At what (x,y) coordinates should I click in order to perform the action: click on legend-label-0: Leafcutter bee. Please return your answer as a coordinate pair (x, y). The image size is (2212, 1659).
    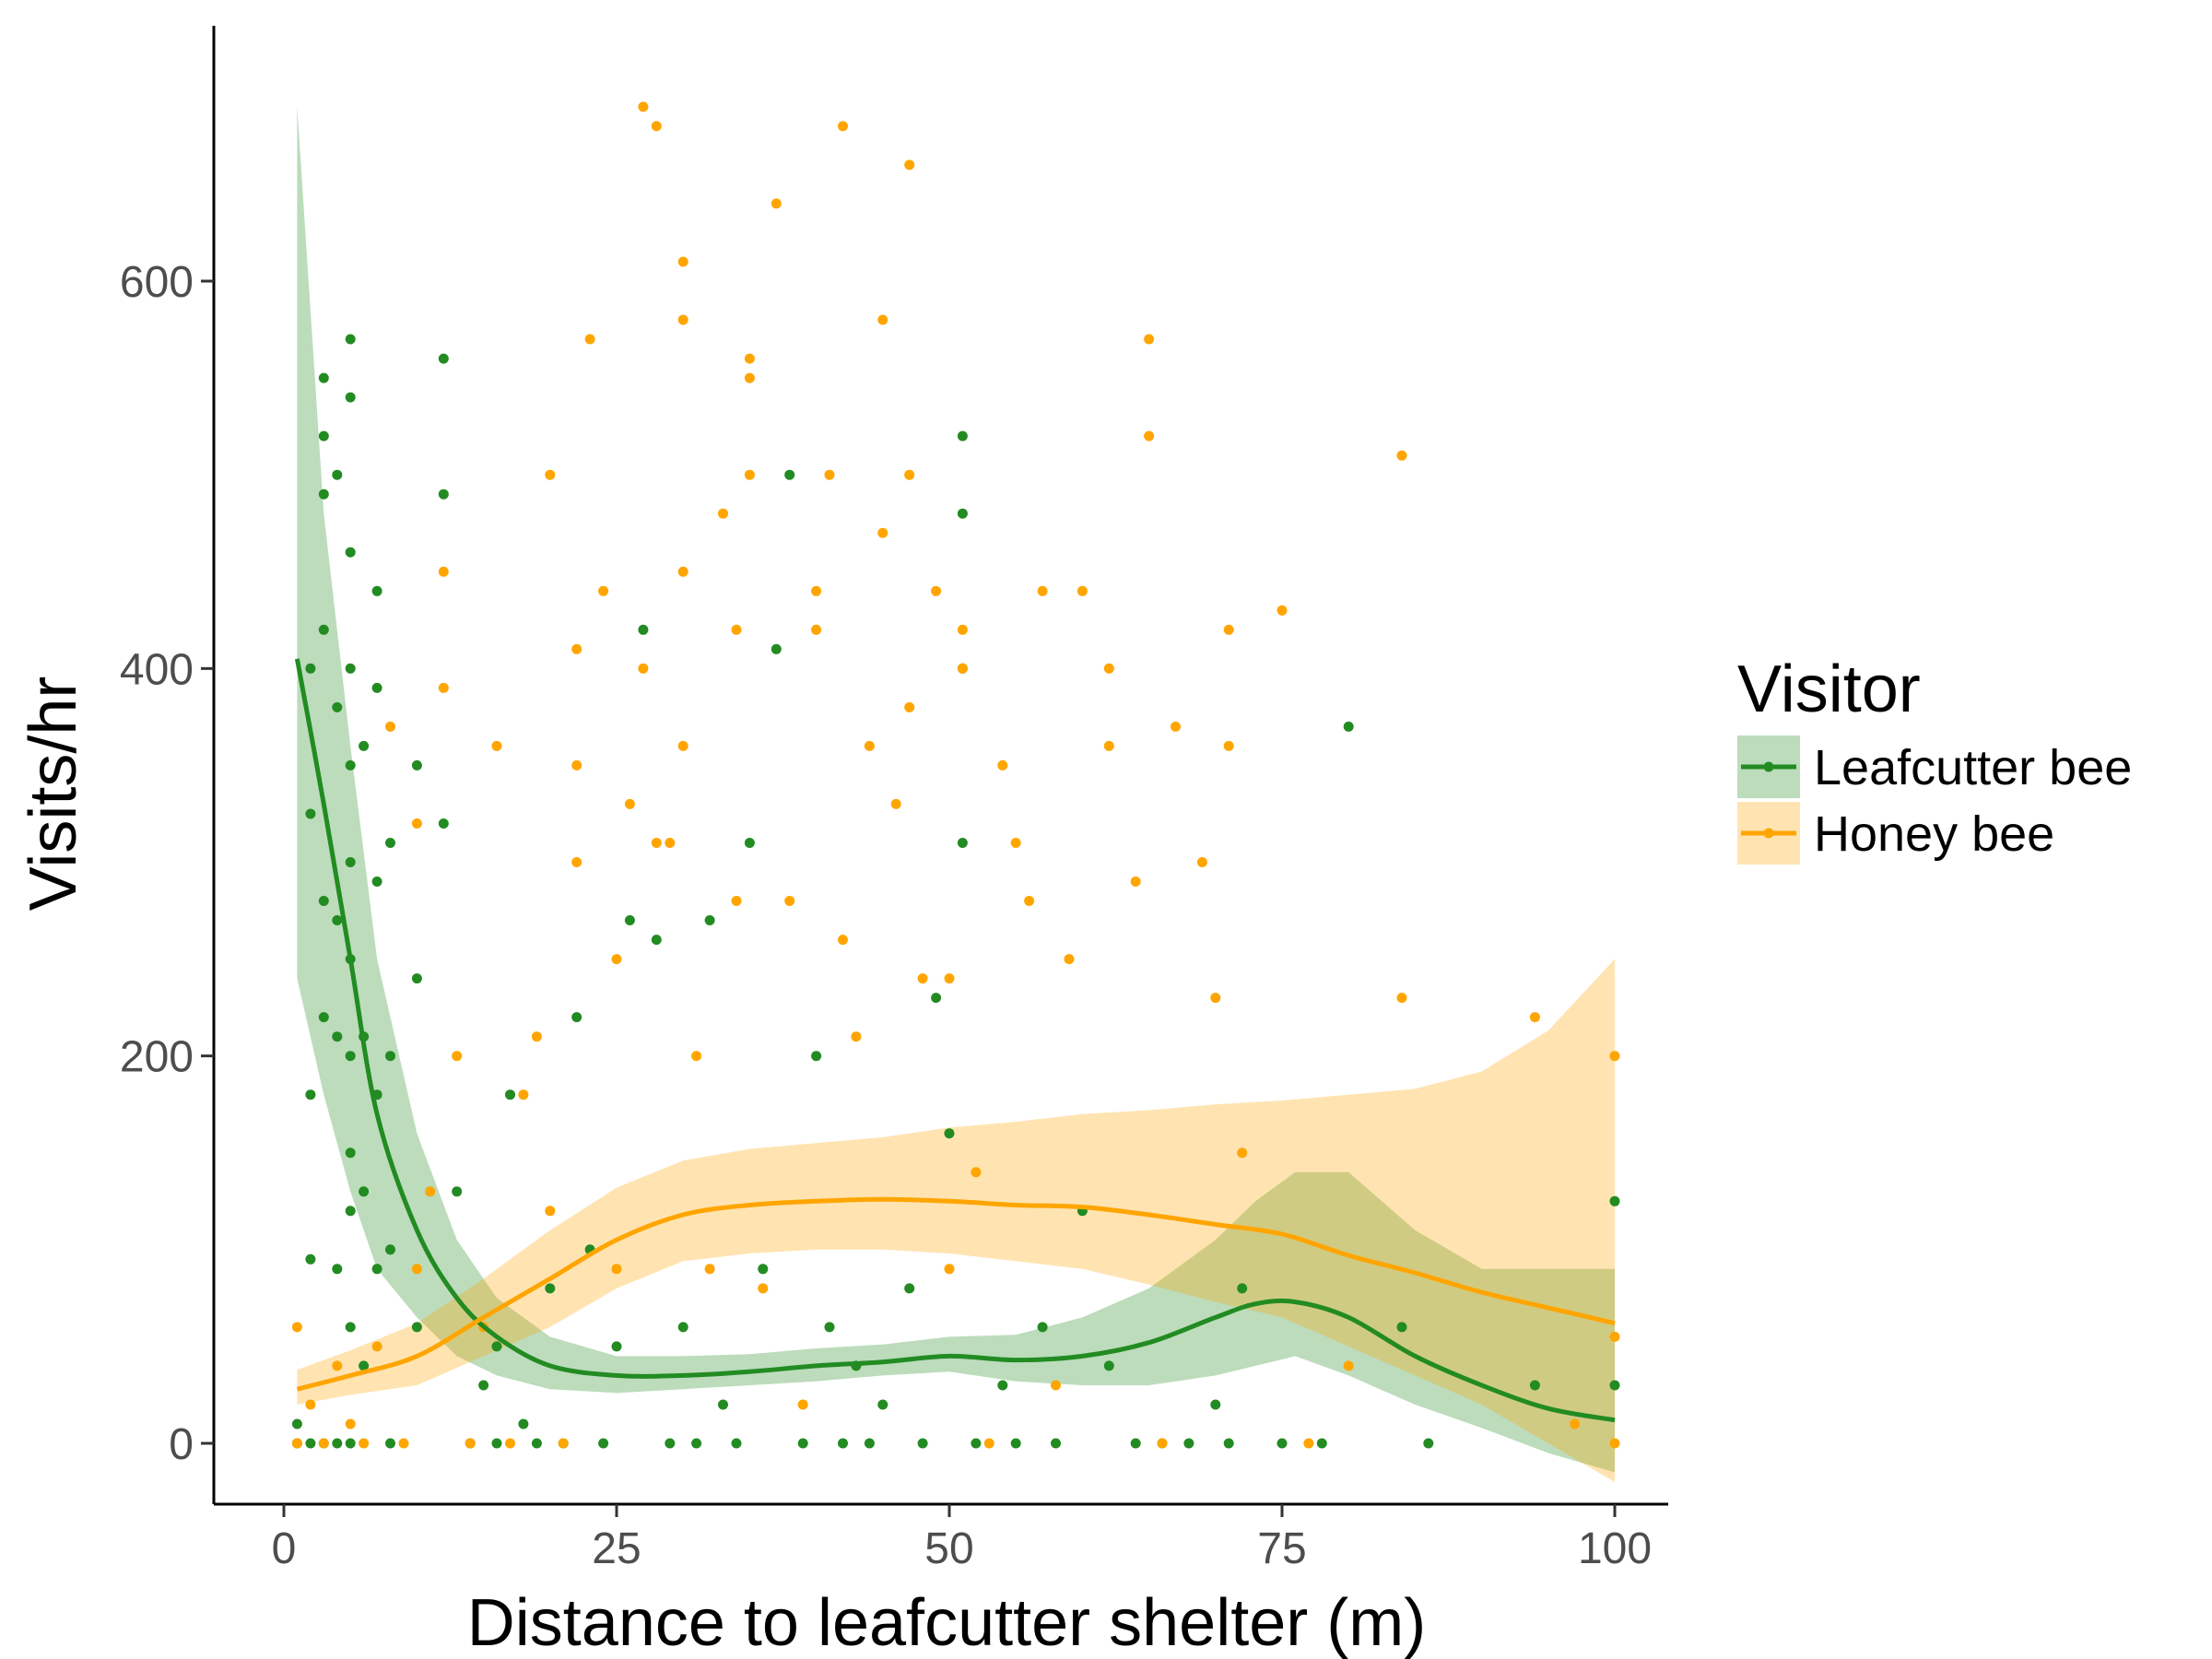
    Looking at the image, I should click on (1973, 767).